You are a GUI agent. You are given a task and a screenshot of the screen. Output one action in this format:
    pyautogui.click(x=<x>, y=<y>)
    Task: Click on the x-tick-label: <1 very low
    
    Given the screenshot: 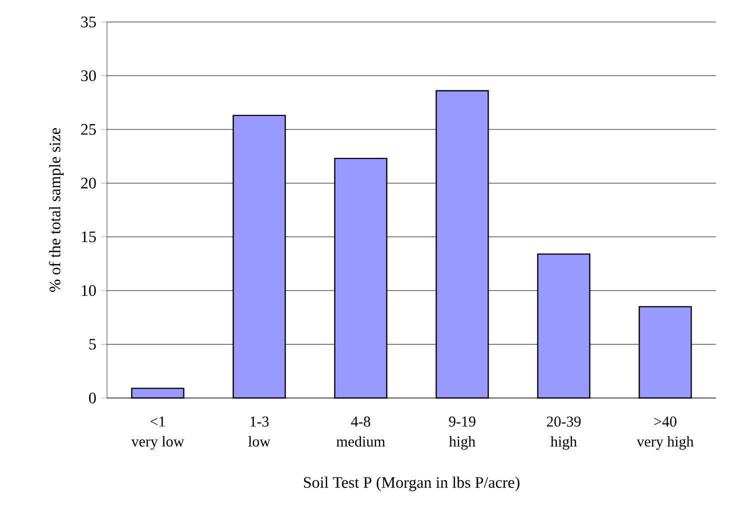 What is the action you would take?
    pyautogui.click(x=157, y=433)
    